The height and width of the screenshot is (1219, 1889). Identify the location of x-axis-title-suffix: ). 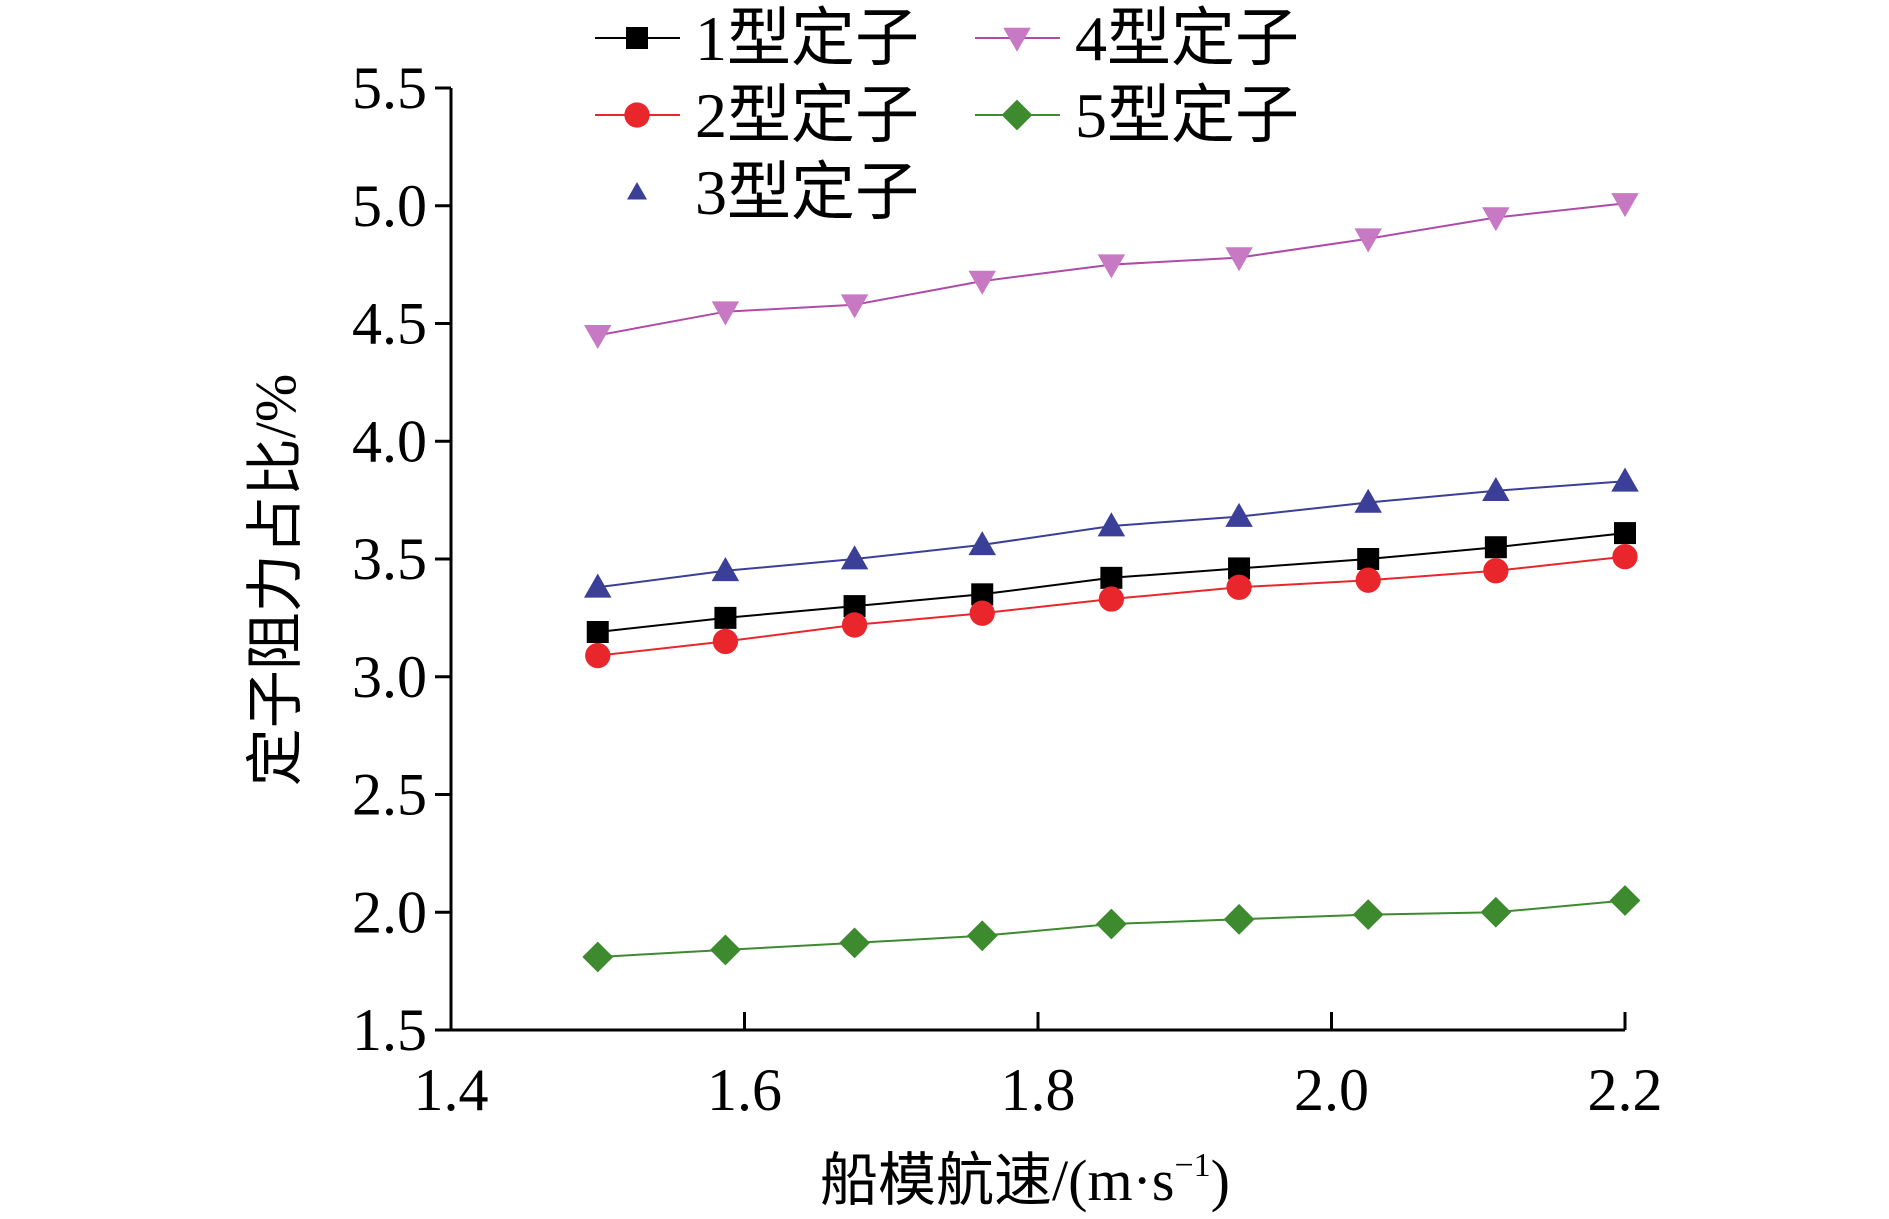
(1220, 1180).